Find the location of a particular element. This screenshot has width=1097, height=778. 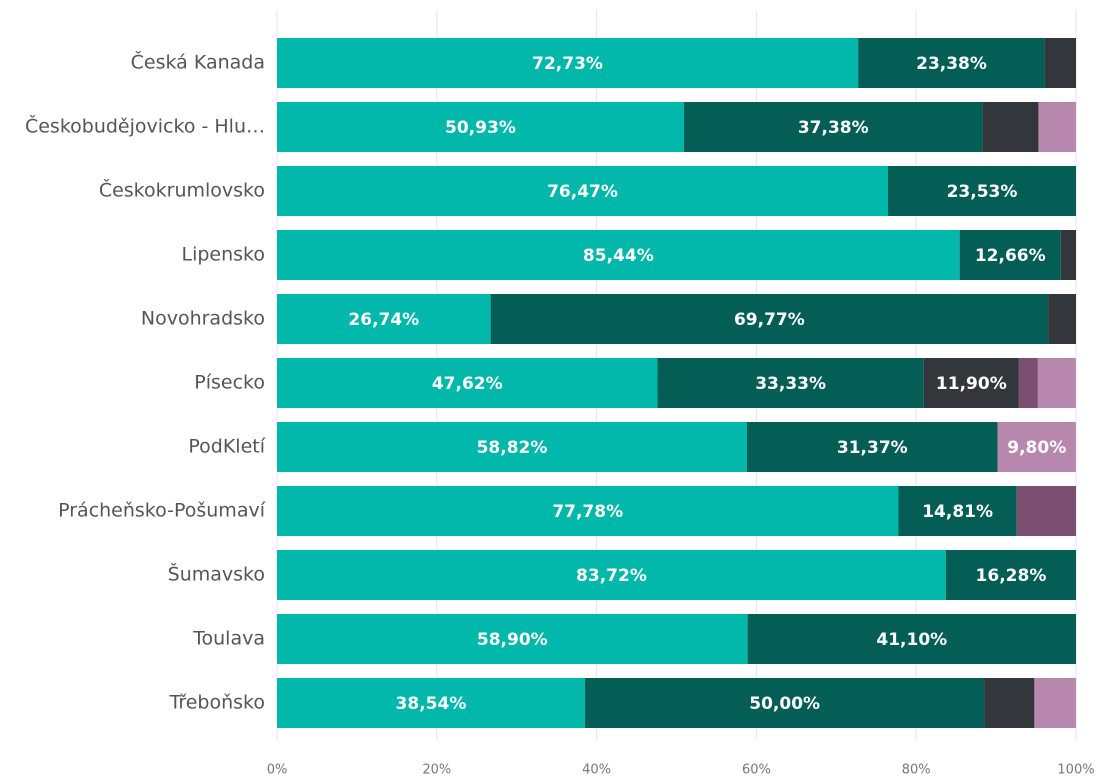

data-label: 12,66% is located at coordinates (1010, 256).